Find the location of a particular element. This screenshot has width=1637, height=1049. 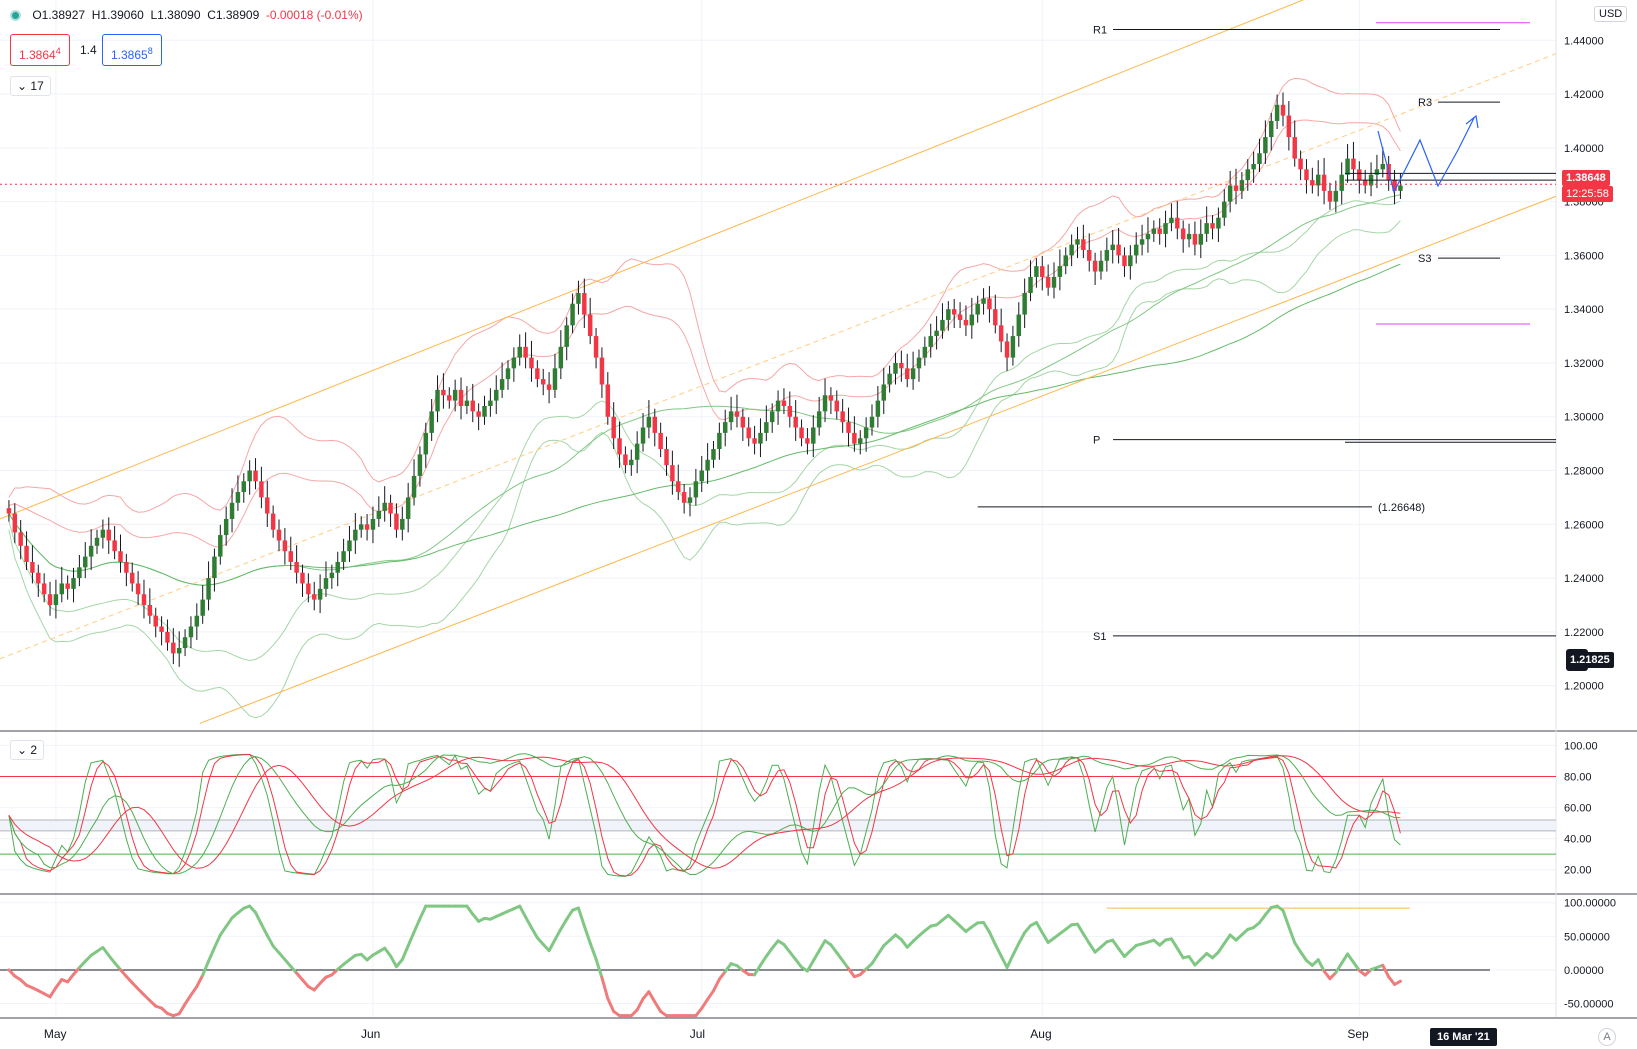

osc-tick-label: 50.00000 is located at coordinates (1587, 937).